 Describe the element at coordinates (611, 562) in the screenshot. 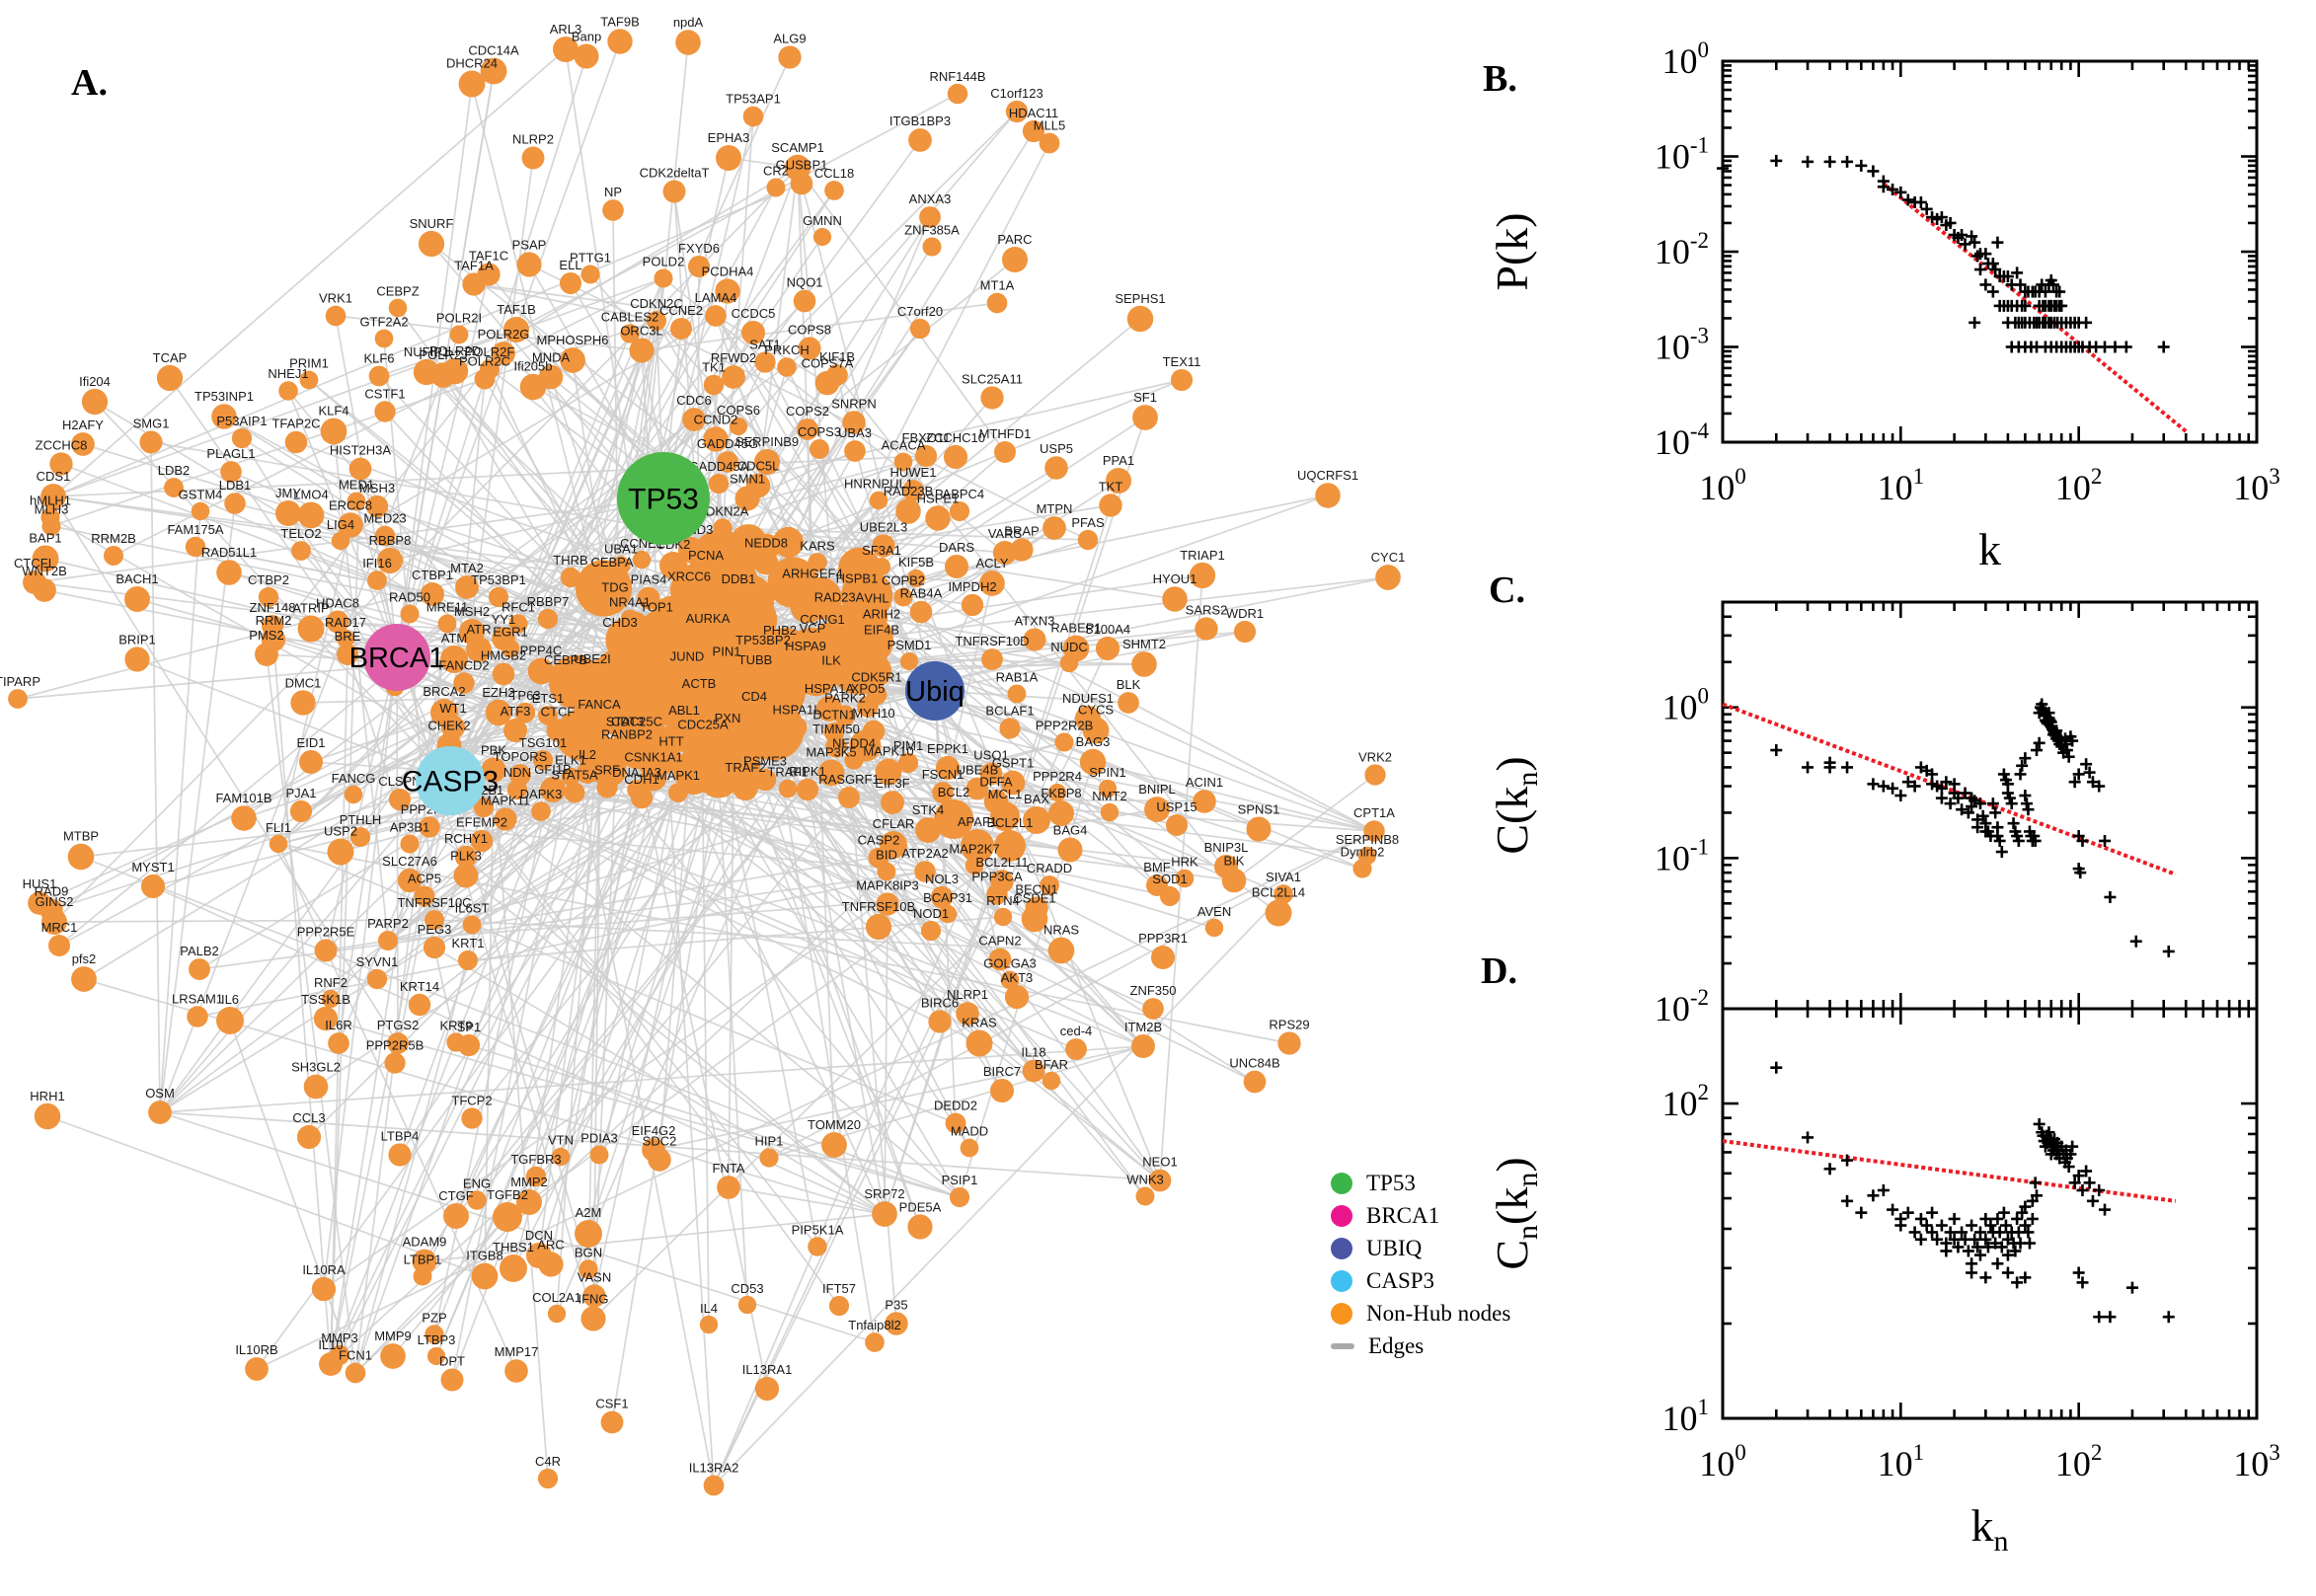

I see `network-node-label: CEBPA` at that location.